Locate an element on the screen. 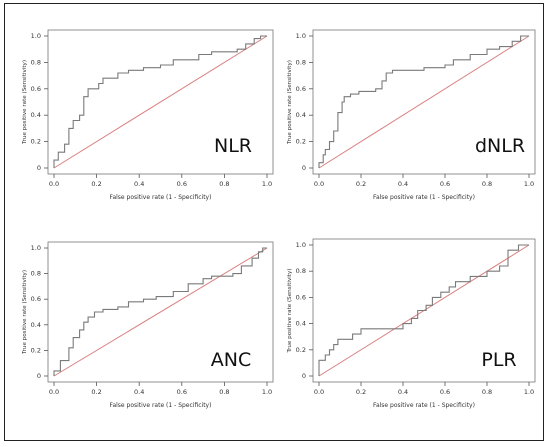  panel-label: PLR is located at coordinates (498, 360).